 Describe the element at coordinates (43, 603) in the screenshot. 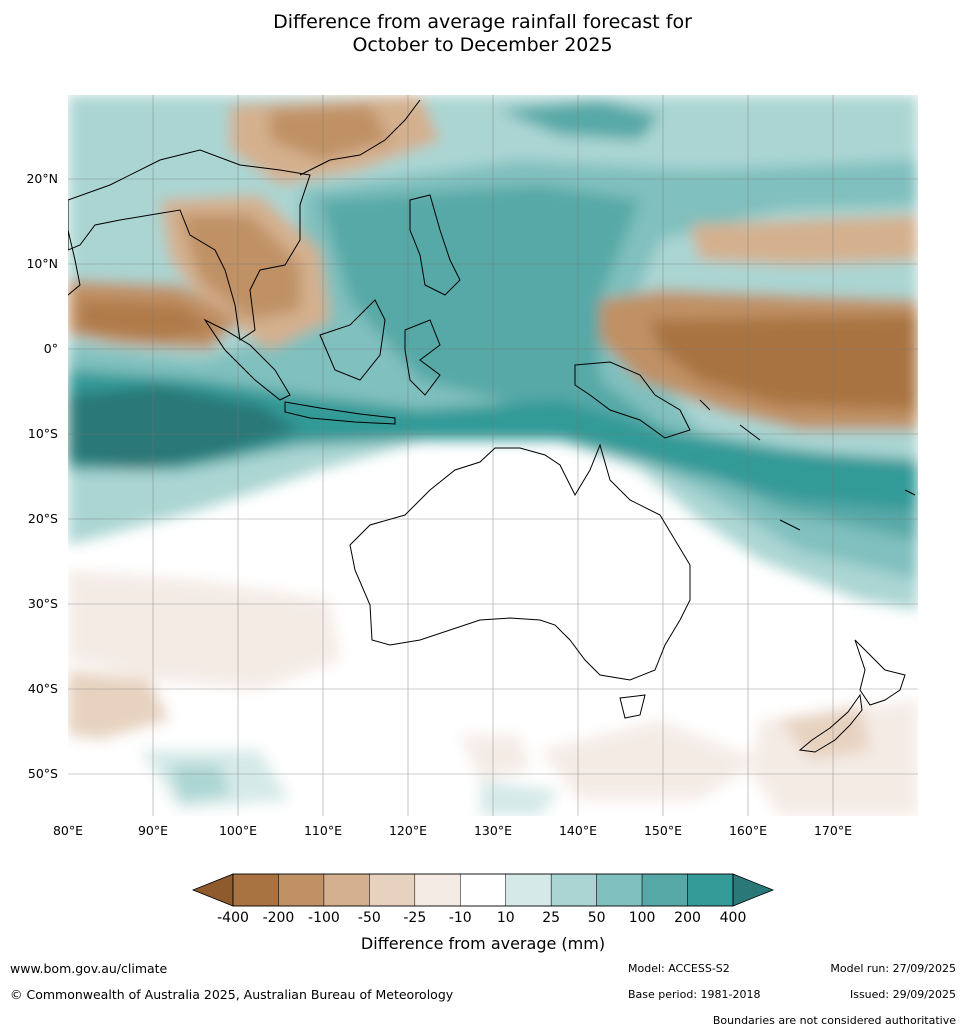

I see `lat-label: 30°S` at that location.